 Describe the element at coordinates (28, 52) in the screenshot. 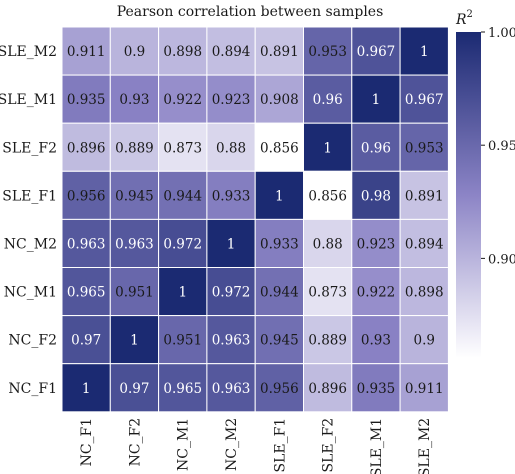

I see `y-tick-label: SLE_M2` at that location.